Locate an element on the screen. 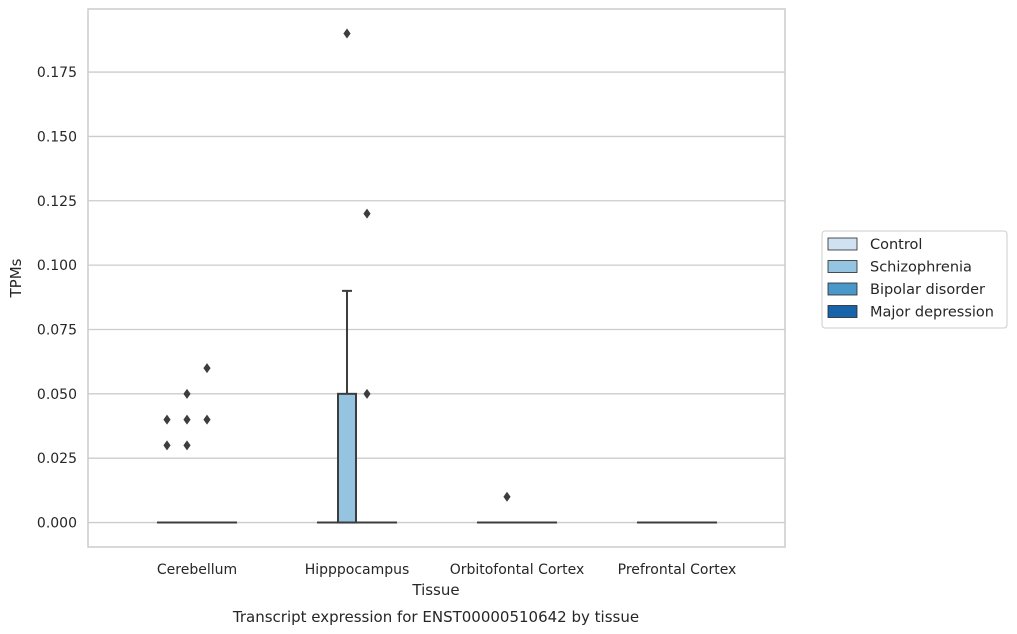 Image resolution: width=1017 pixels, height=634 pixels. x-tick-label: Prefrontal Cortex is located at coordinates (677, 570).